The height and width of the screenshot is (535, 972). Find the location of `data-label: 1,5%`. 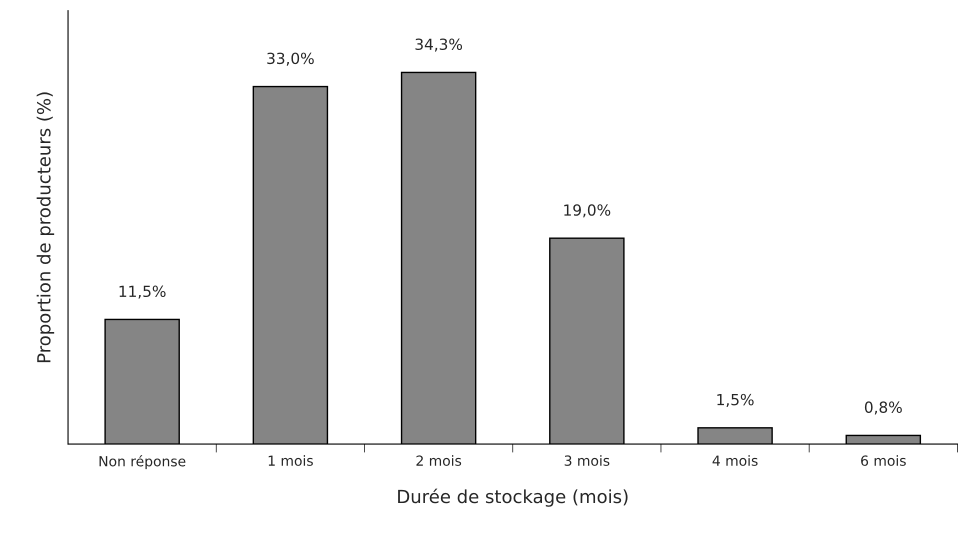

data-label: 1,5% is located at coordinates (735, 400).